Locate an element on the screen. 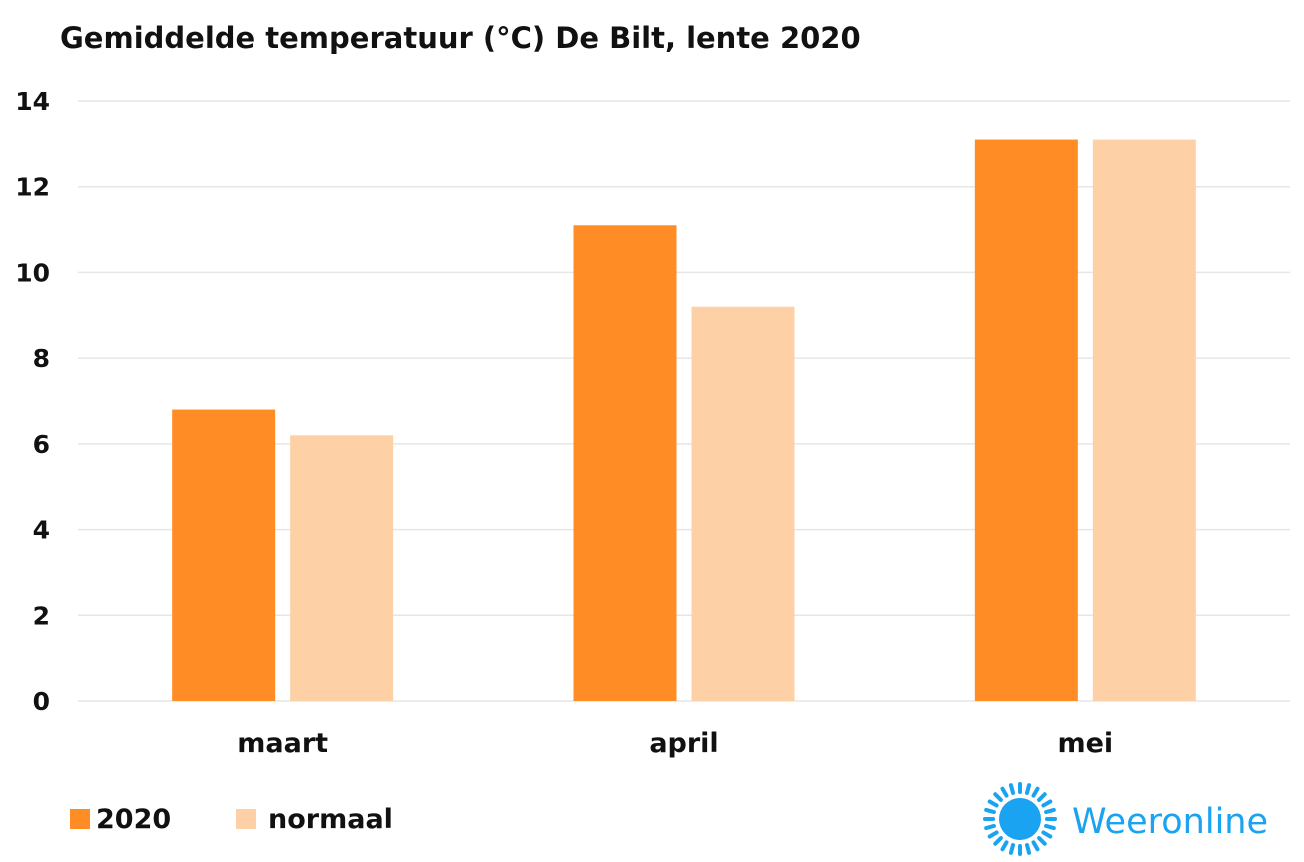 The width and height of the screenshot is (1304, 862). sun-core is located at coordinates (1020, 819).